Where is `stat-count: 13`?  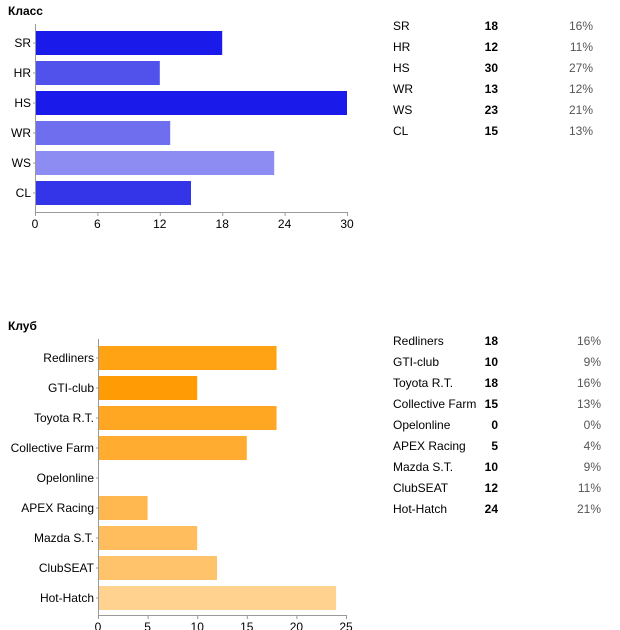
stat-count: 13 is located at coordinates (491, 89).